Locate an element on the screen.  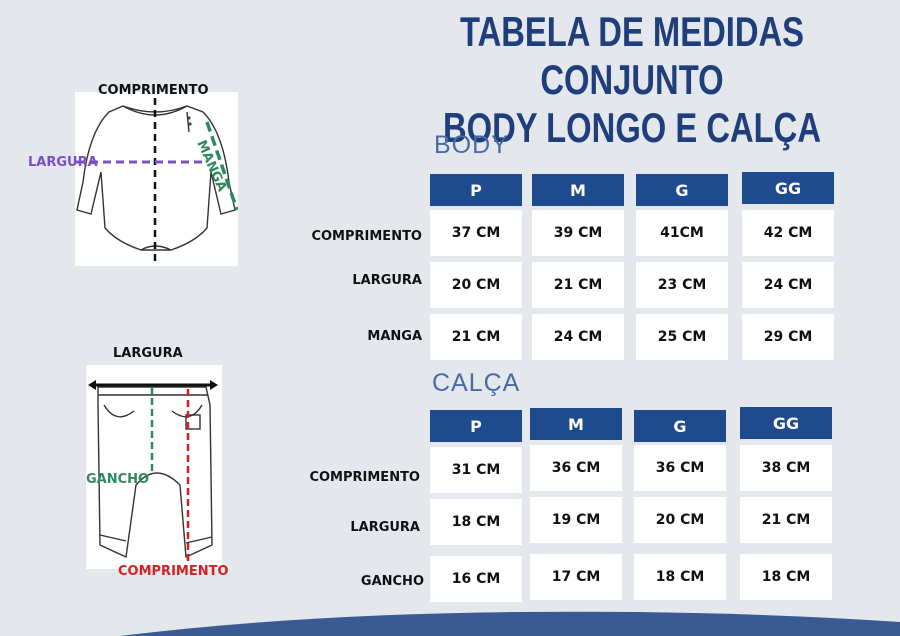
calca-section-title: CALÇA is located at coordinates (476, 383).